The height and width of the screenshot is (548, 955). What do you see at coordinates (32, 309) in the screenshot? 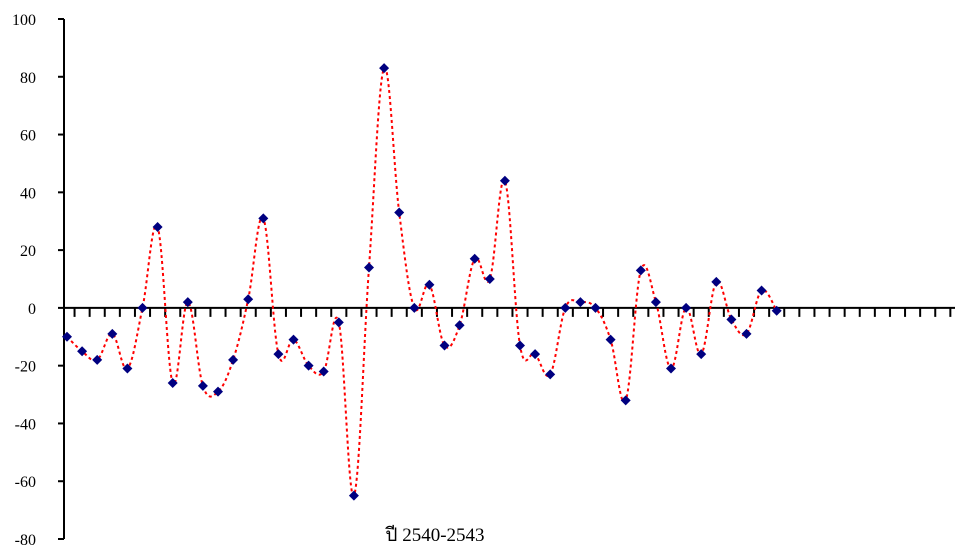
I see `y-tick-label: 0` at bounding box center [32, 309].